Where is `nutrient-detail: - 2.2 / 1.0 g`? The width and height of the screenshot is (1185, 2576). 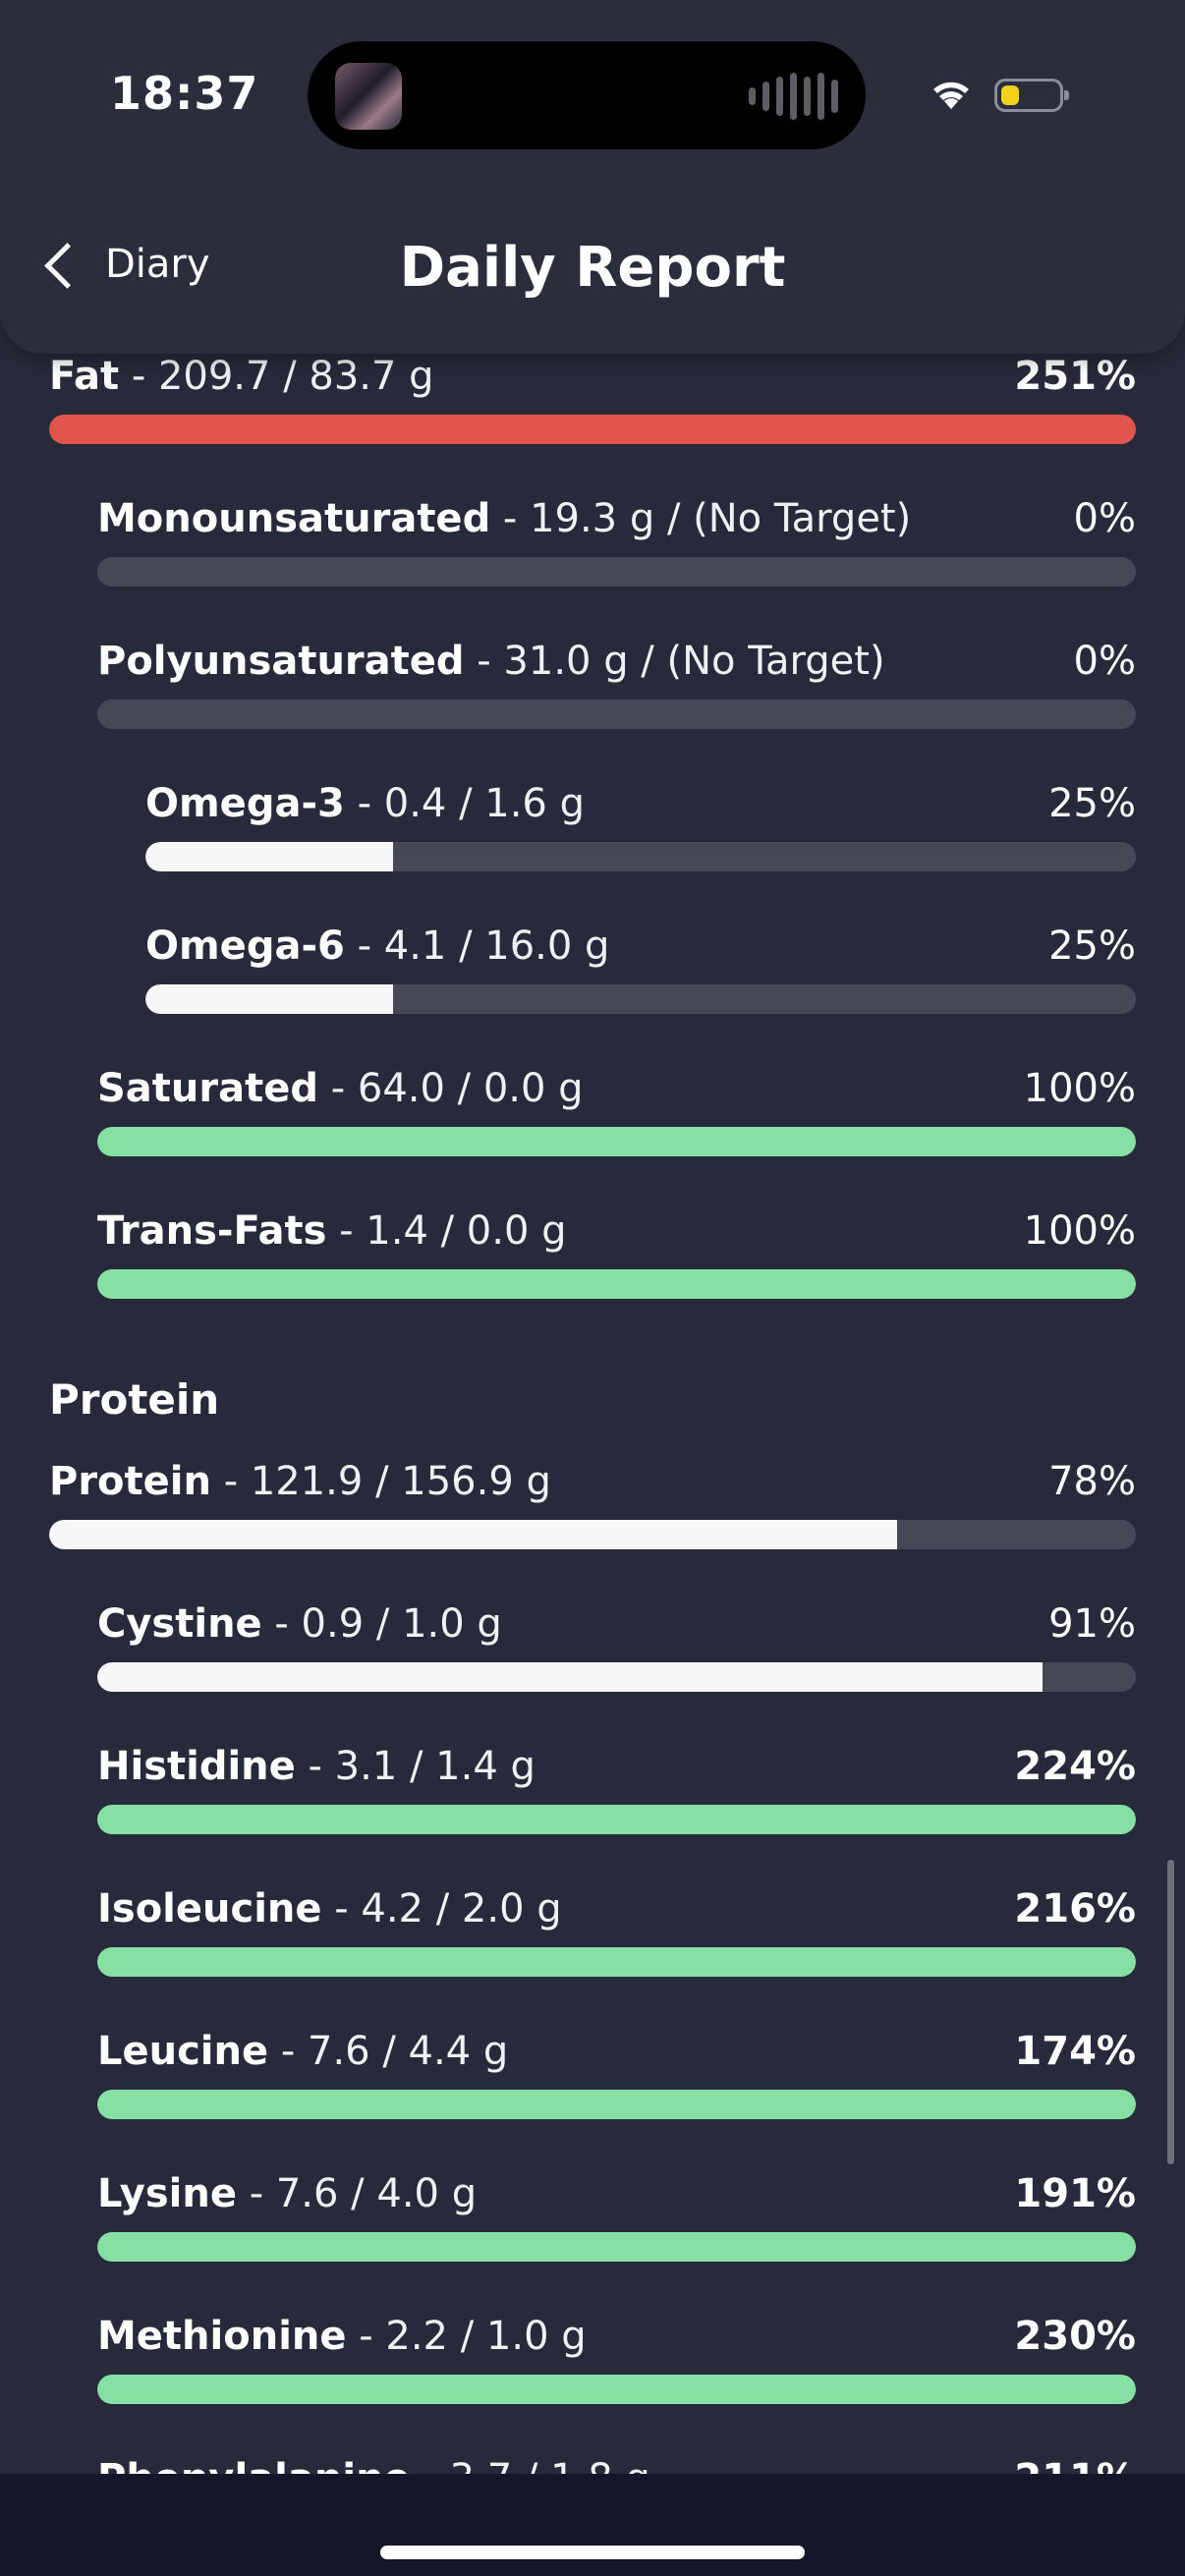 nutrient-detail: - 2.2 / 1.0 g is located at coordinates (473, 2336).